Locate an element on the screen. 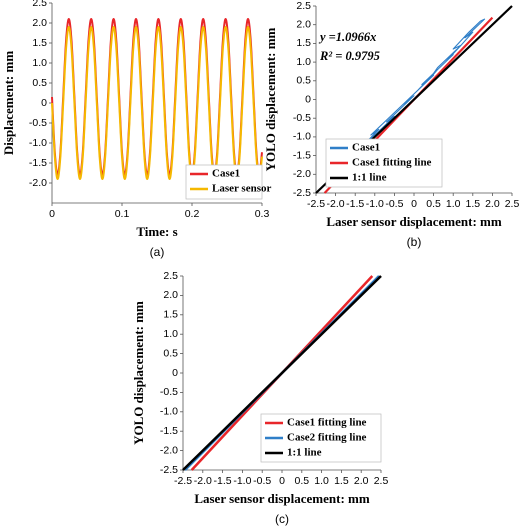  caption: (b) is located at coordinates (414, 242).